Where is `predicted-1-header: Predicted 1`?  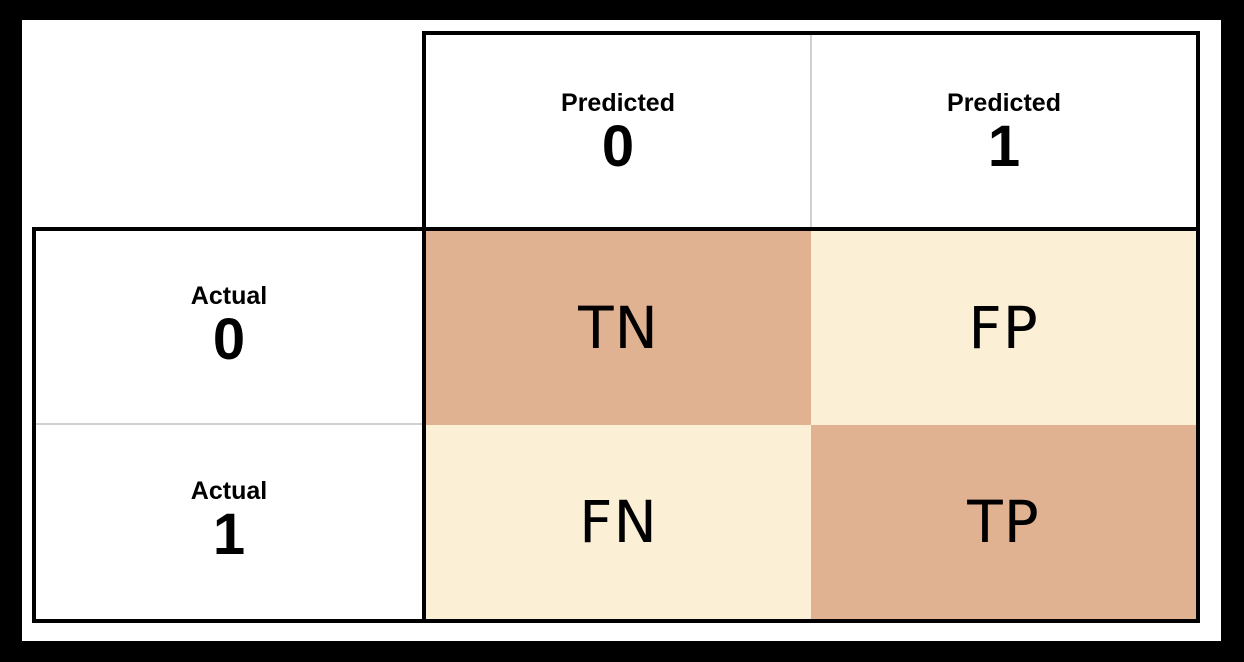 predicted-1-header: Predicted 1 is located at coordinates (1004, 131).